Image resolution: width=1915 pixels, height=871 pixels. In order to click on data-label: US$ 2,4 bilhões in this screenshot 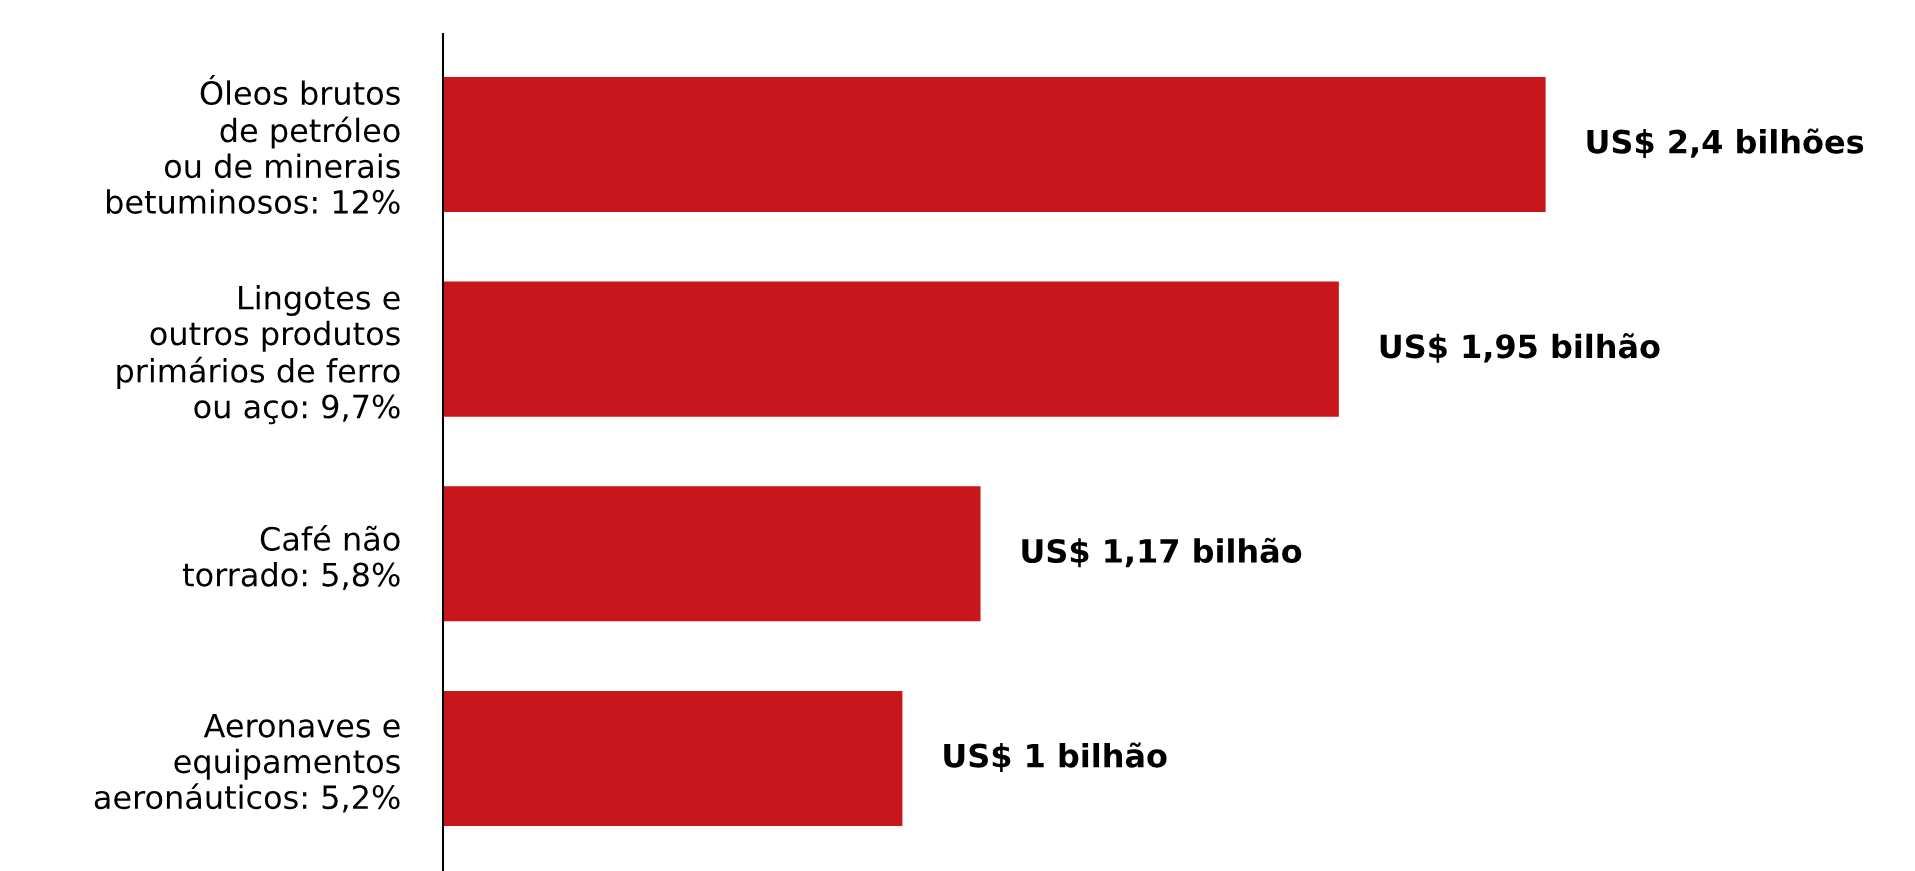, I will do `click(1725, 143)`.